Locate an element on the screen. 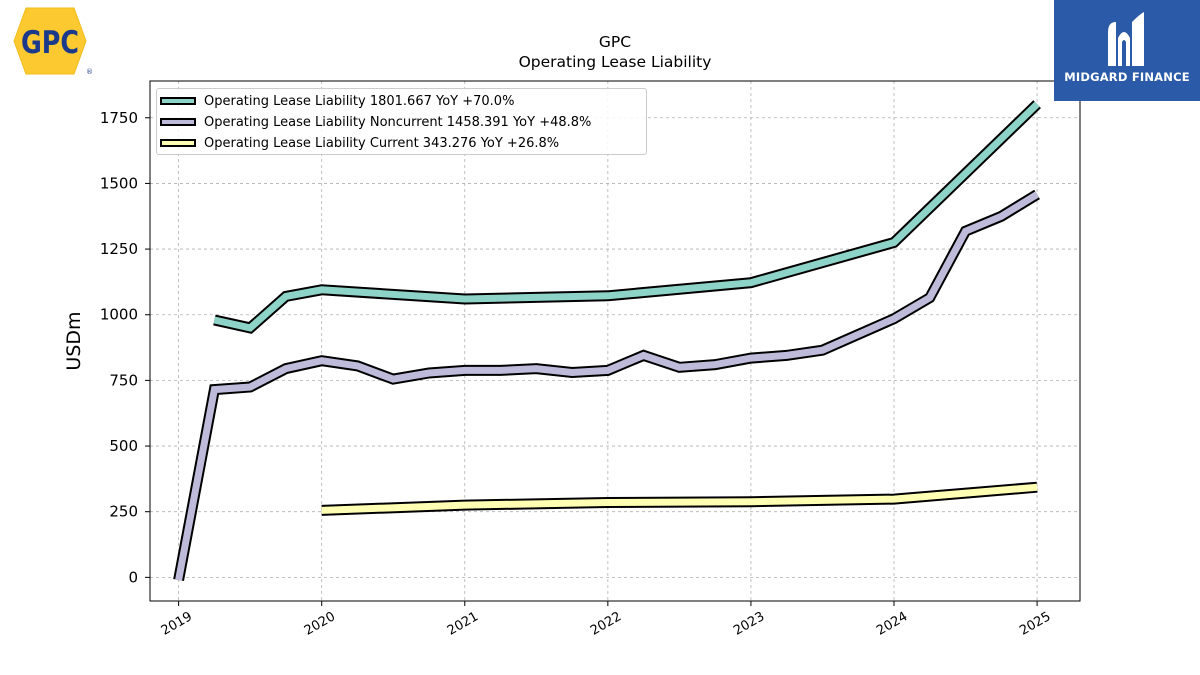  y-tick-label: 1500 is located at coordinates (119, 183).